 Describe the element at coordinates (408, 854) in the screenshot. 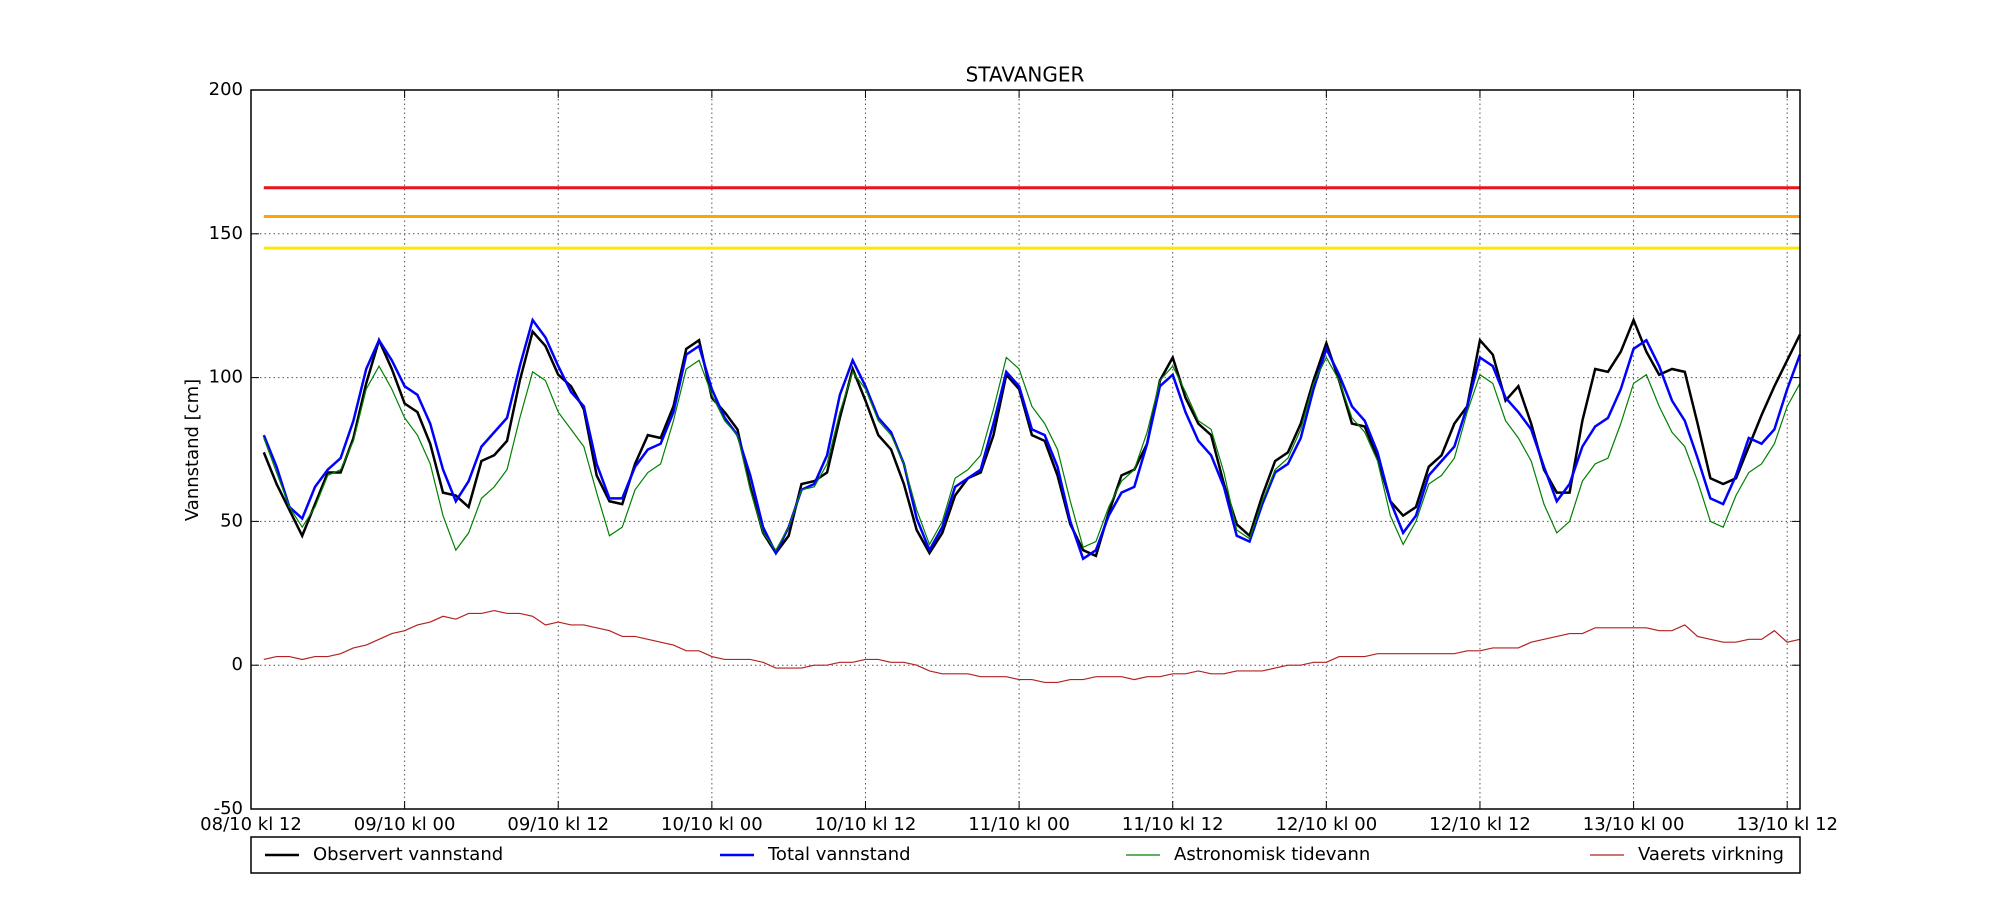

I see `legend-label: Observert vannstand` at that location.